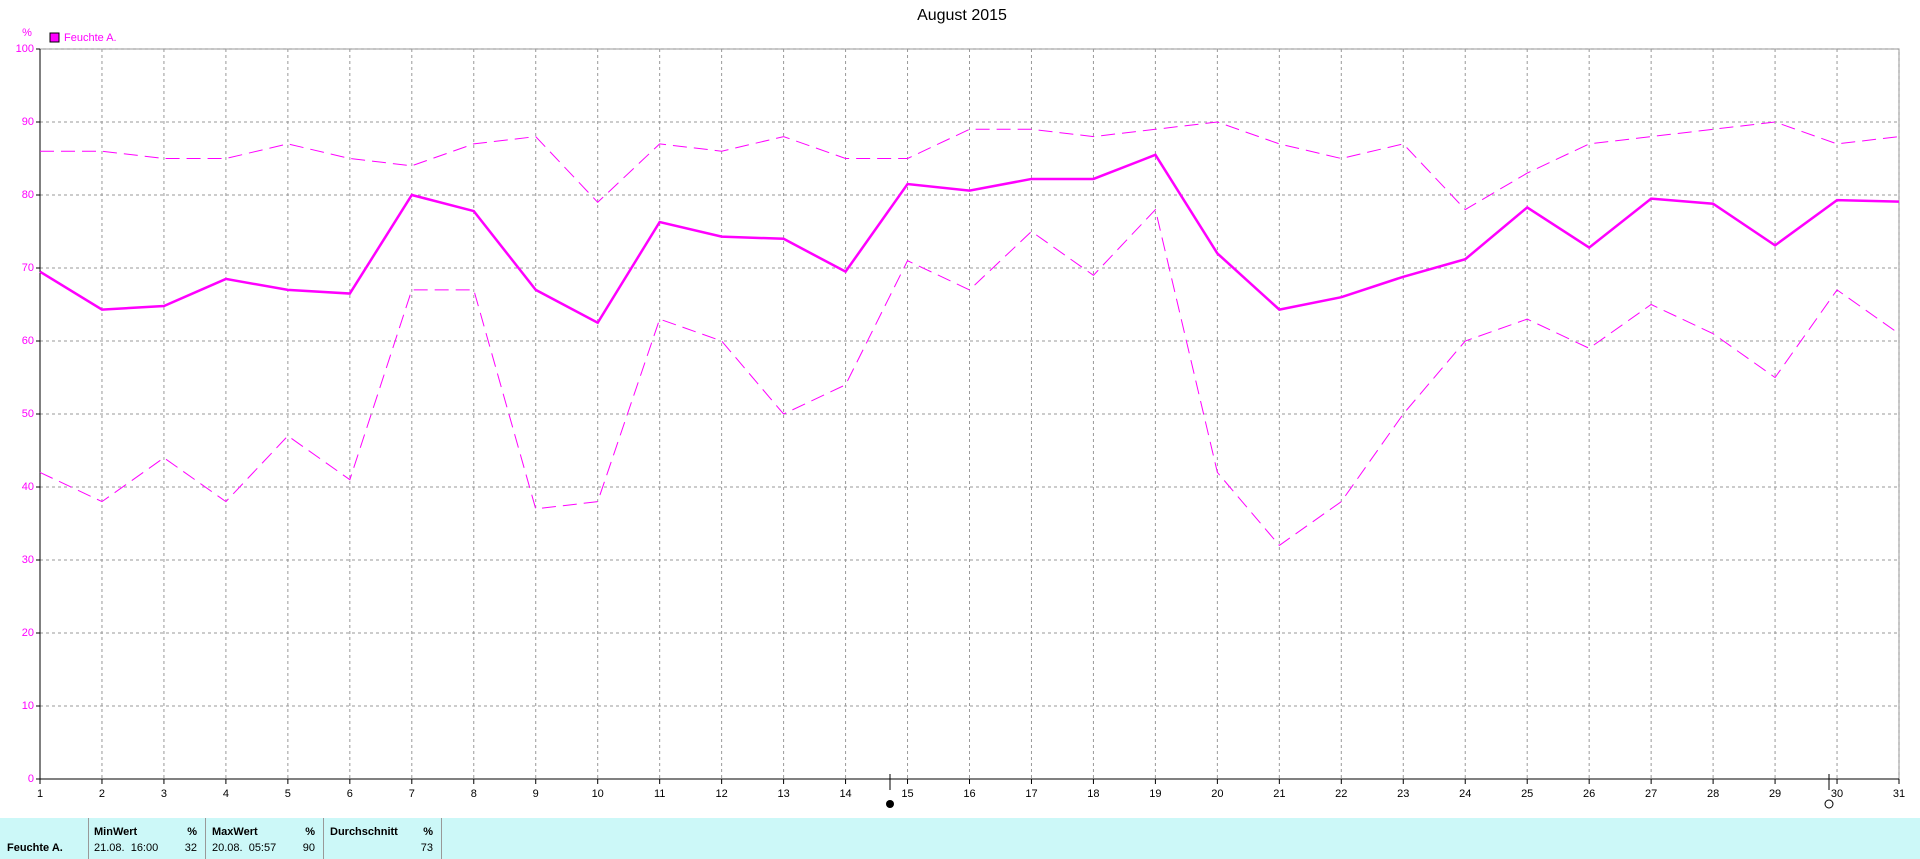 The width and height of the screenshot is (1920, 859). Describe the element at coordinates (907, 794) in the screenshot. I see `x-tick-label: 15` at that location.